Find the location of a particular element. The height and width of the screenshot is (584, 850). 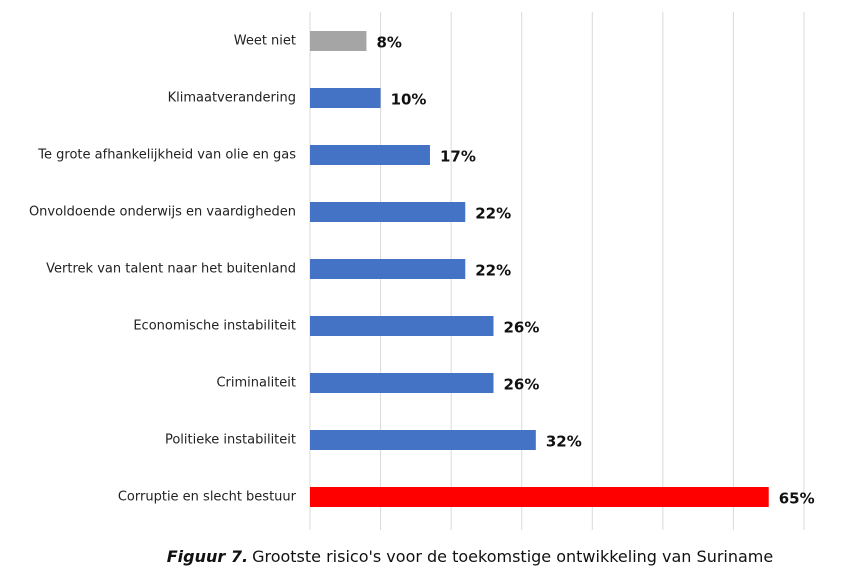

category-label: Politieke instabiliteit is located at coordinates (230, 440).